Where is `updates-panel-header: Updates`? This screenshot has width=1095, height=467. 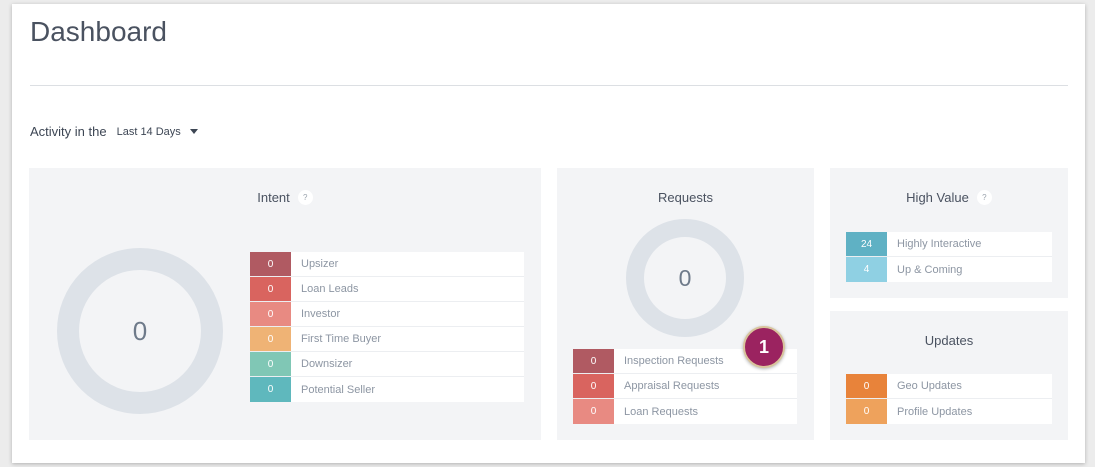 updates-panel-header: Updates is located at coordinates (949, 340).